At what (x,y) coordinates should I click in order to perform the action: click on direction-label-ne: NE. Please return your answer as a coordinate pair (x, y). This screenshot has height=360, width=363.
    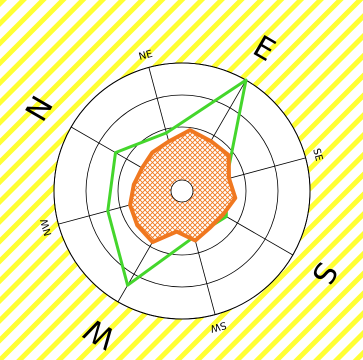
    Looking at the image, I should click on (146, 56).